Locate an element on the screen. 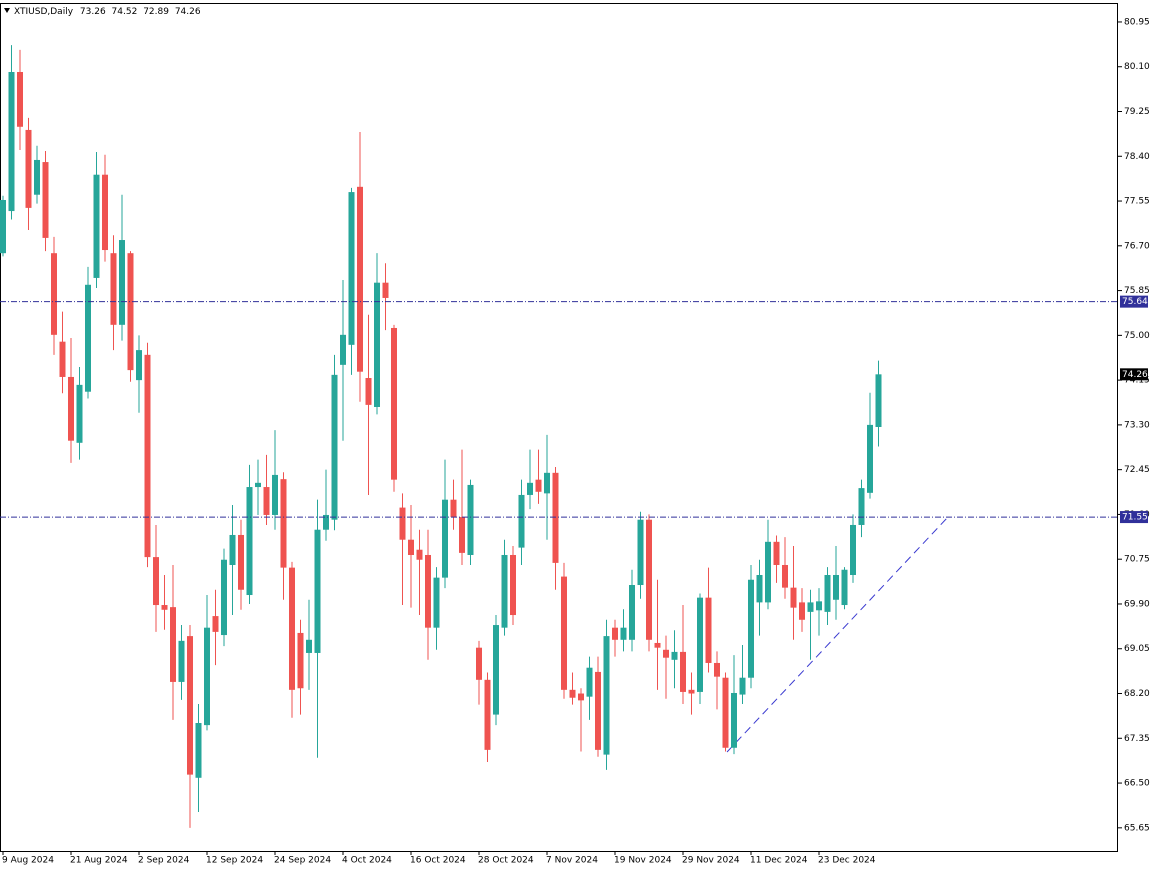 The width and height of the screenshot is (1152, 870). y-tick-label: 75.85 is located at coordinates (1137, 291).